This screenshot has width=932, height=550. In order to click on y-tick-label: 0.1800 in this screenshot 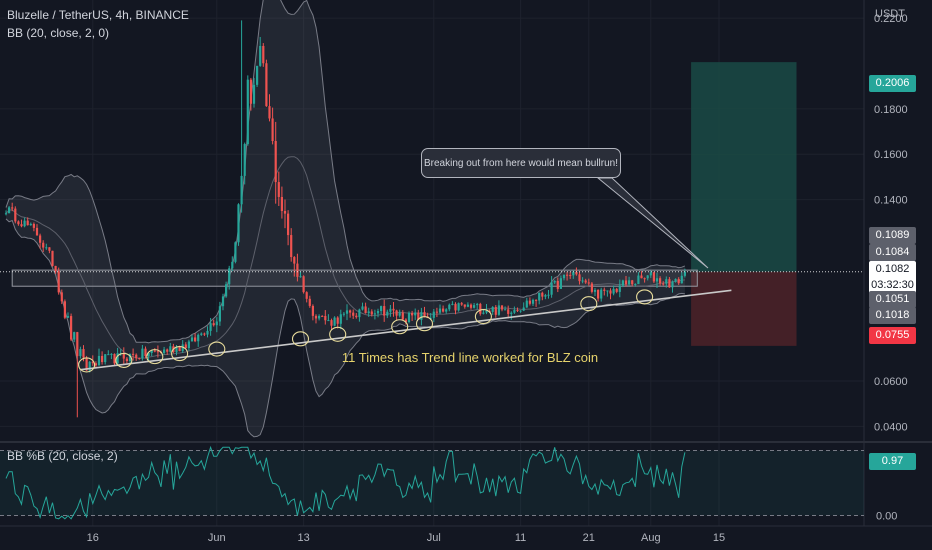, I will do `click(891, 110)`.